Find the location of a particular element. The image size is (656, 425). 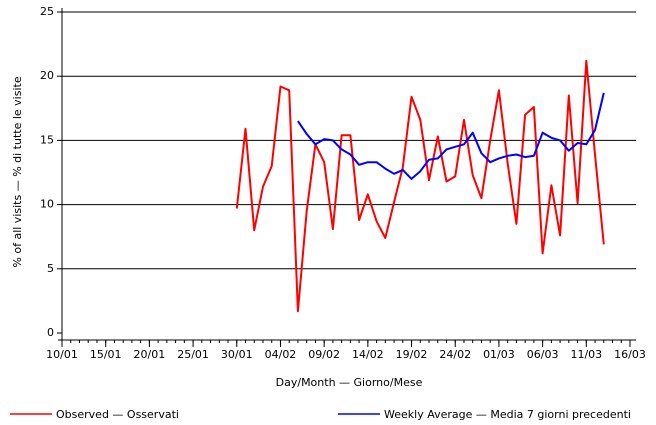

x-tick-label: 10/01 is located at coordinates (62, 354).